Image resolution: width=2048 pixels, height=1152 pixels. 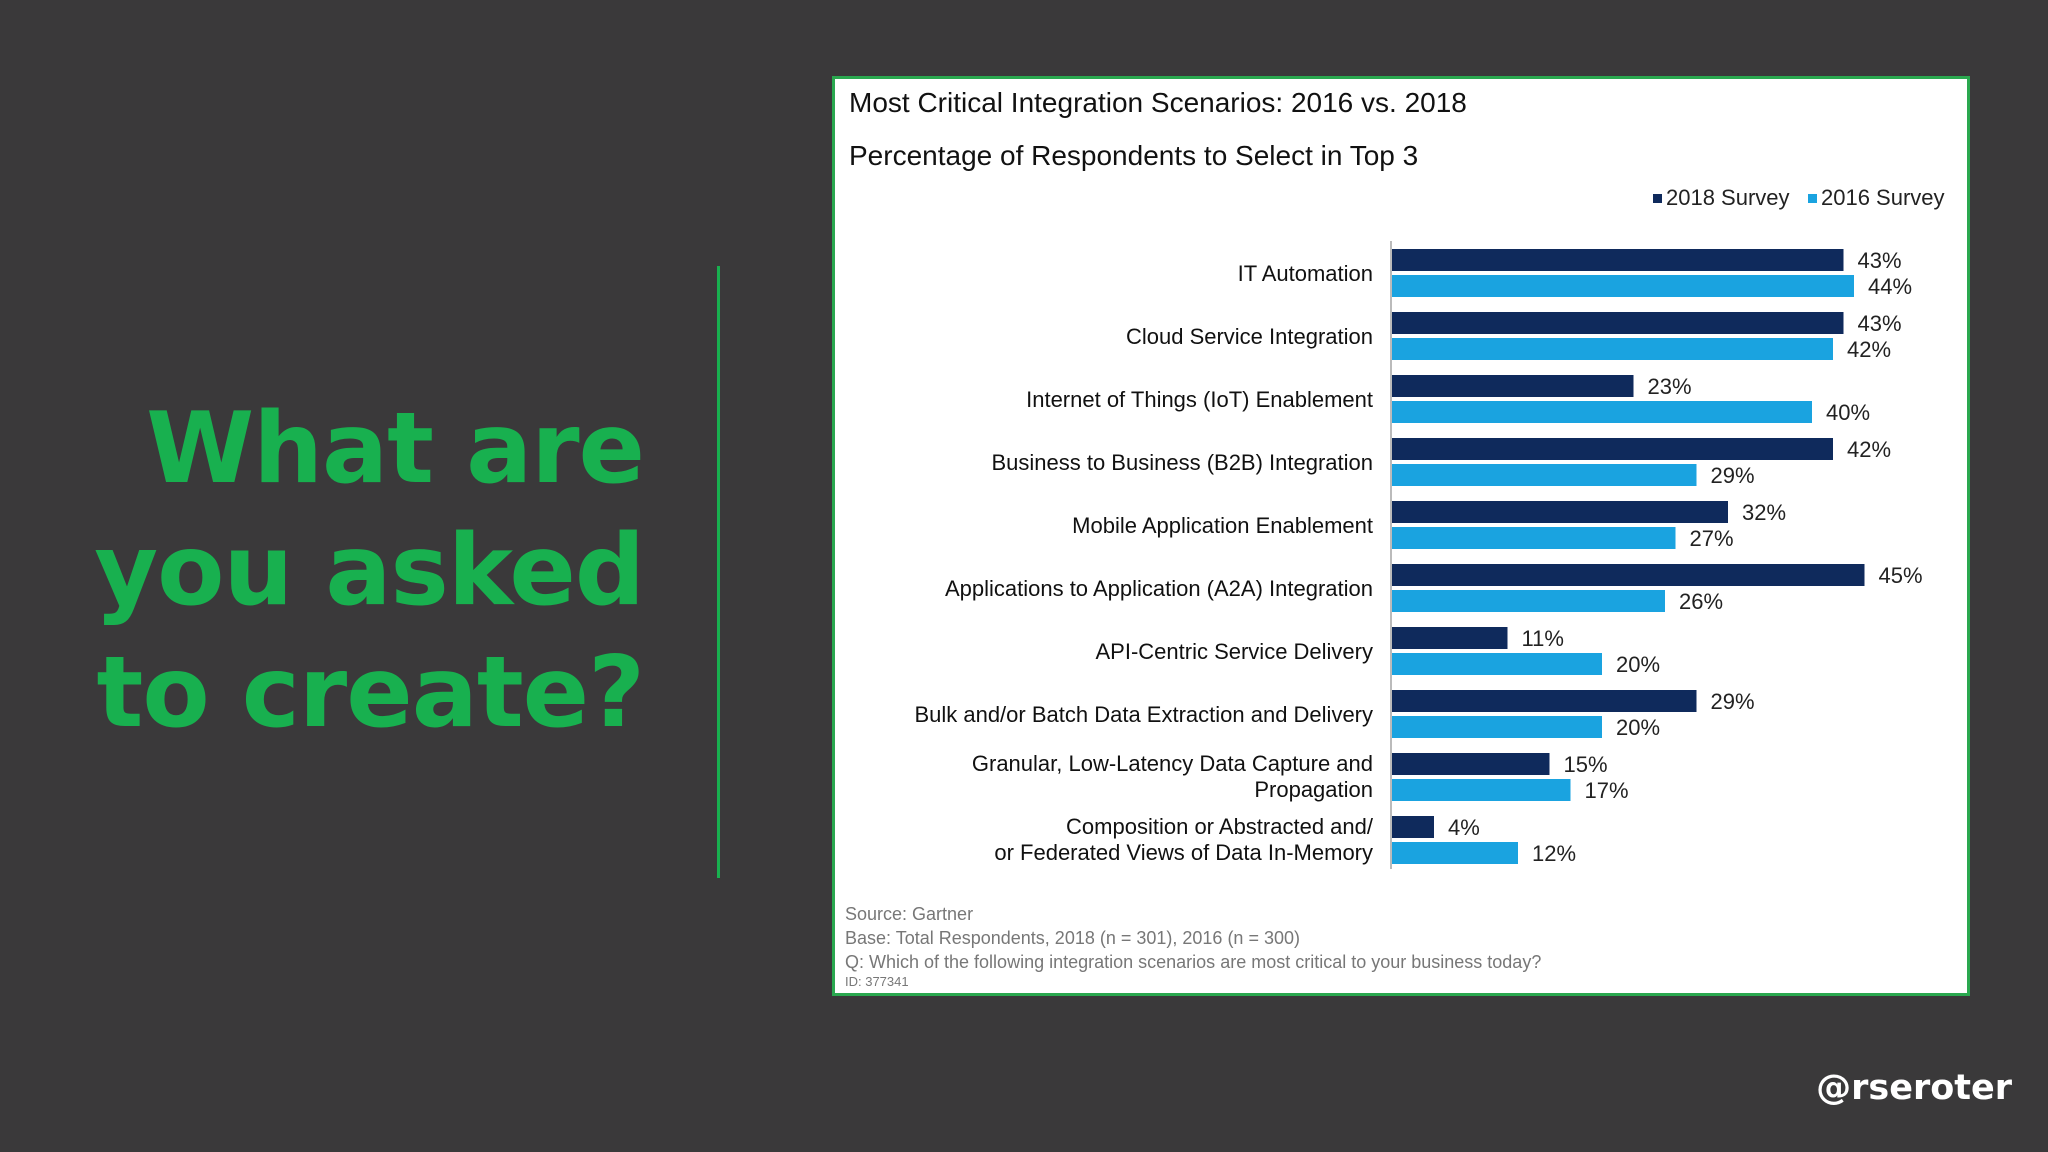 I want to click on bar-value-label: 23%, so click(x=1670, y=386).